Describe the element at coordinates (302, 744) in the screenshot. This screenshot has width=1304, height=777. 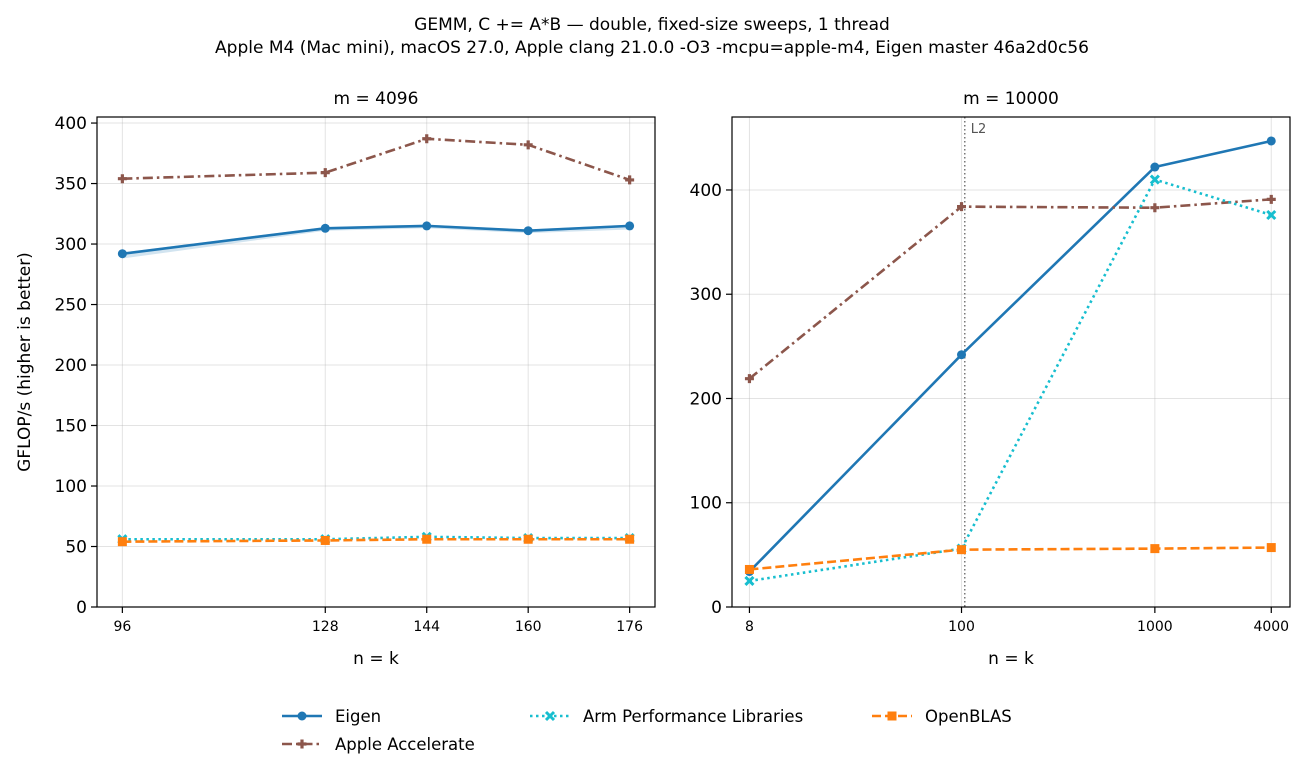
I see `legend-marker-apple` at that location.